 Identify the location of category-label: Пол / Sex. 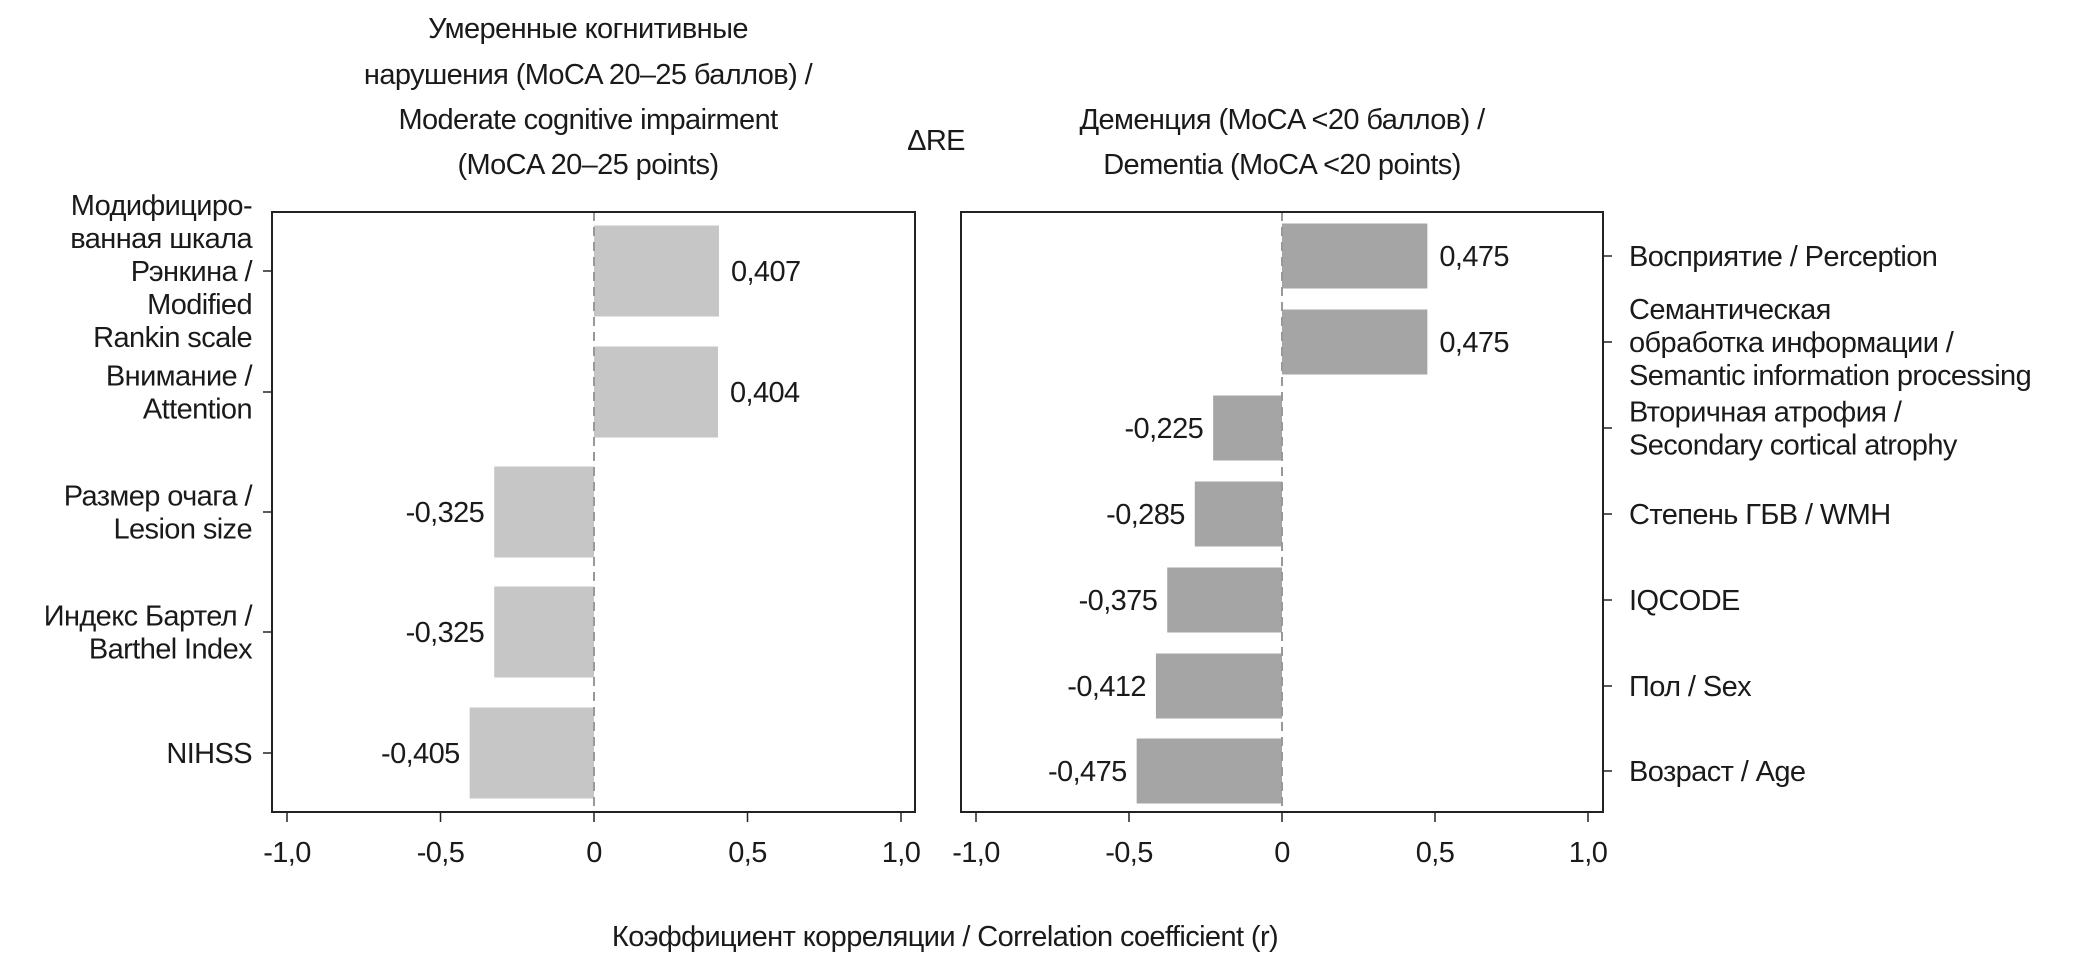
(1690, 687).